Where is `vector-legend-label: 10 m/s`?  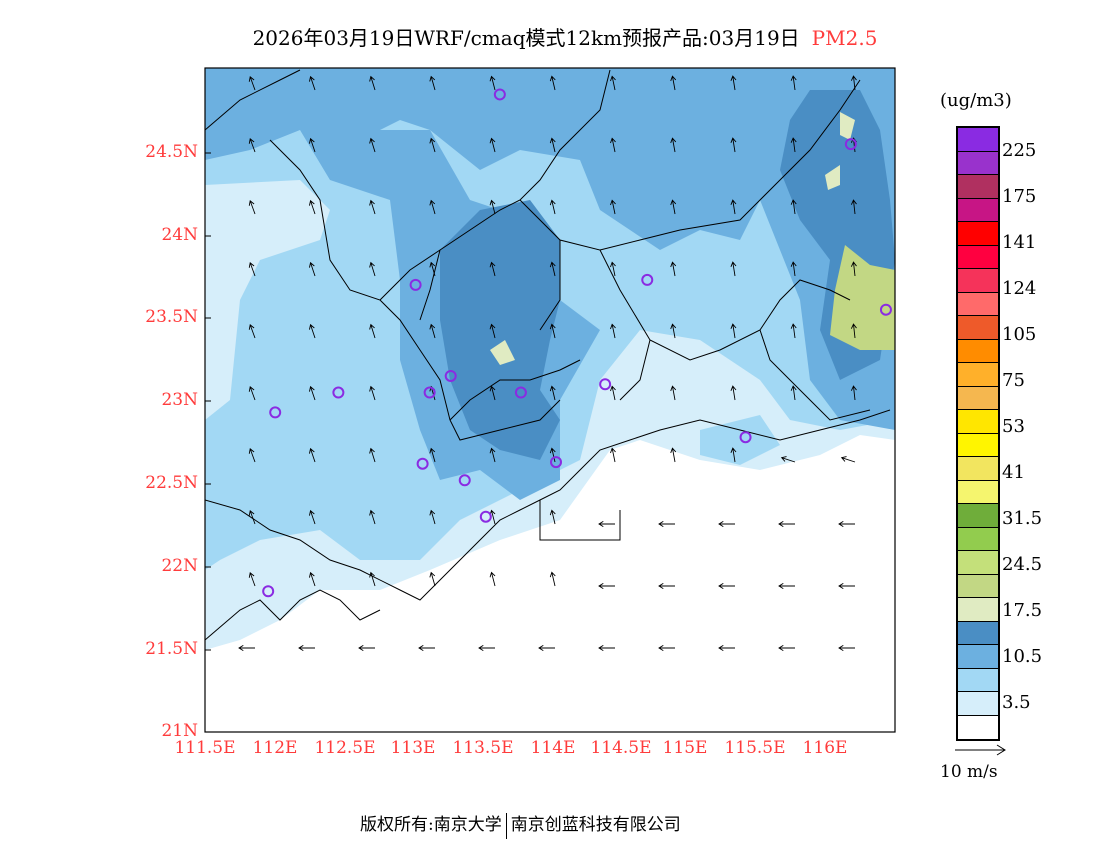 vector-legend-label: 10 m/s is located at coordinates (969, 772).